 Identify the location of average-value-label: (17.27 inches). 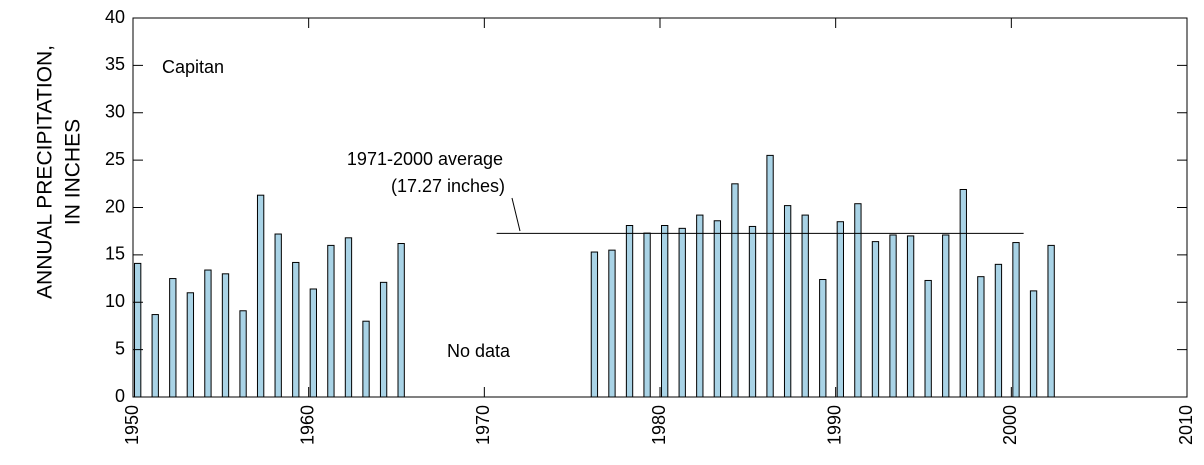
(448, 186).